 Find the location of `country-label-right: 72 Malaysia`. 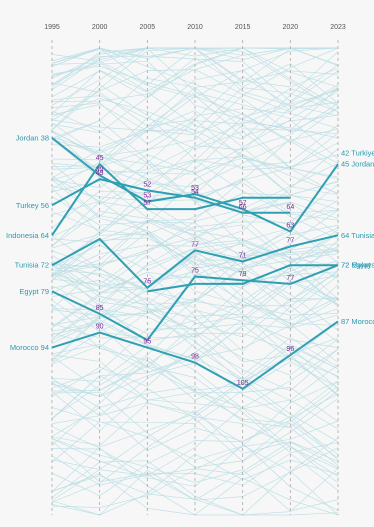

country-label-right: 72 Malaysia is located at coordinates (357, 265).